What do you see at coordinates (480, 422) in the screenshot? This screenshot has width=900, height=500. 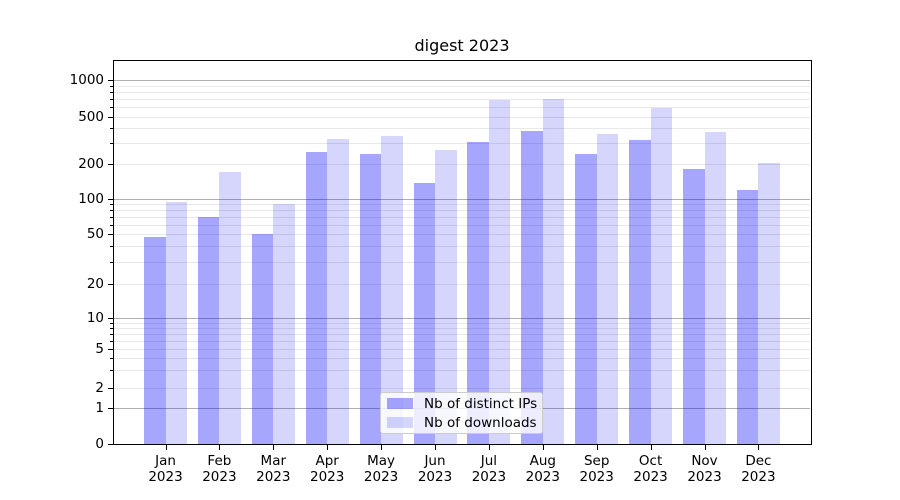 I see `legend-label-downloads: Nb of downloads` at bounding box center [480, 422].